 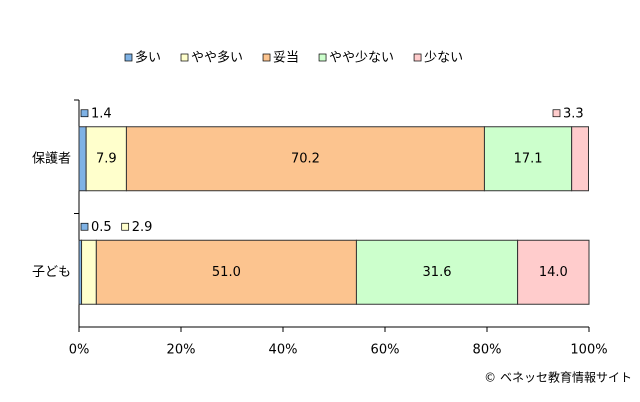 What do you see at coordinates (443, 58) in the screenshot?
I see `legend-label: 少ない` at bounding box center [443, 58].